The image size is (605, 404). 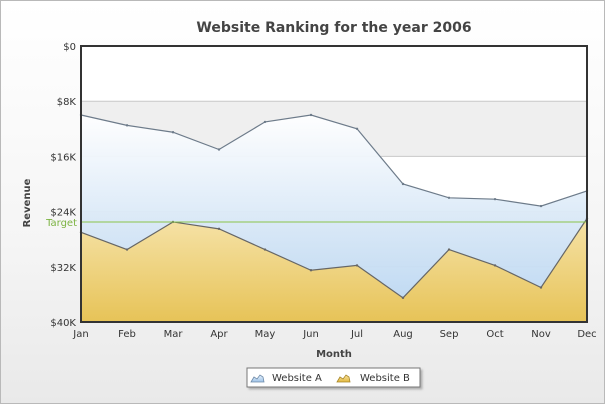 What do you see at coordinates (173, 132) in the screenshot?
I see `data-point-website-a-mar` at bounding box center [173, 132].